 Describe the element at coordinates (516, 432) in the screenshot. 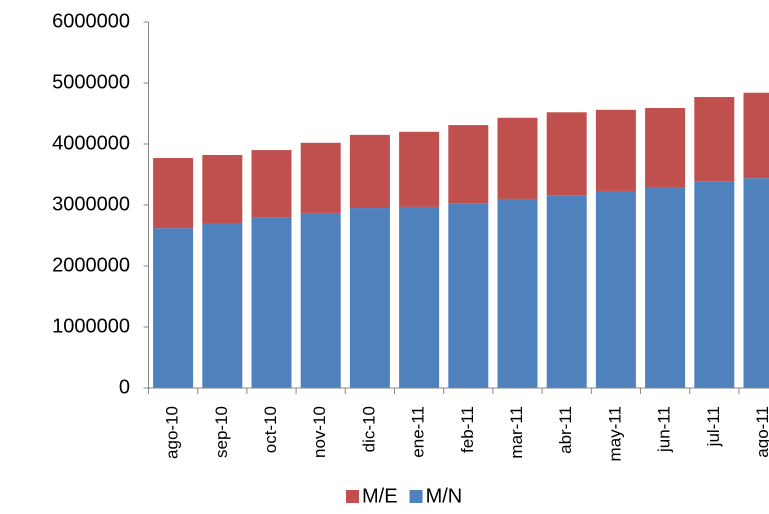

I see `x-tick-label: mar-11` at that location.